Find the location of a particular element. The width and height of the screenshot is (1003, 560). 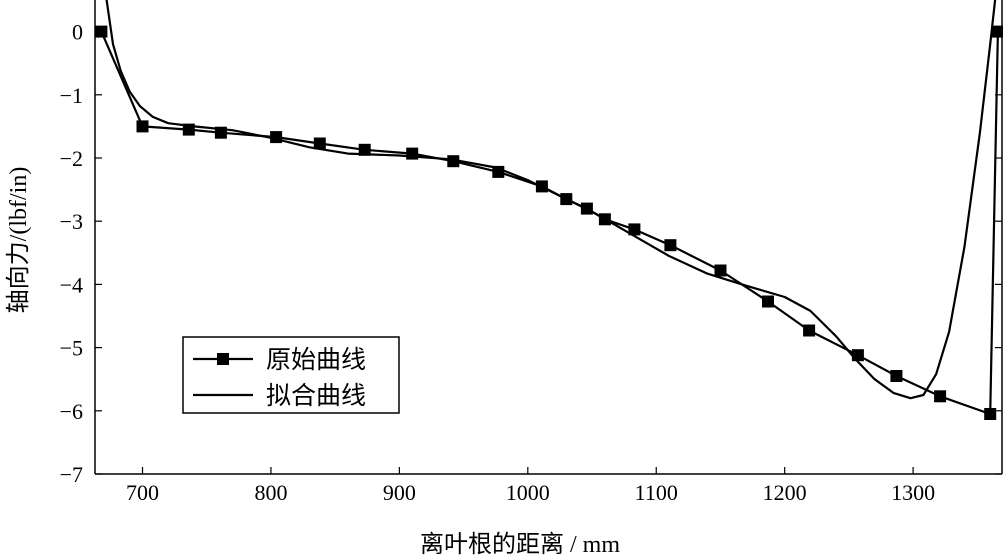

x-tick-label: 900 is located at coordinates (399, 492).